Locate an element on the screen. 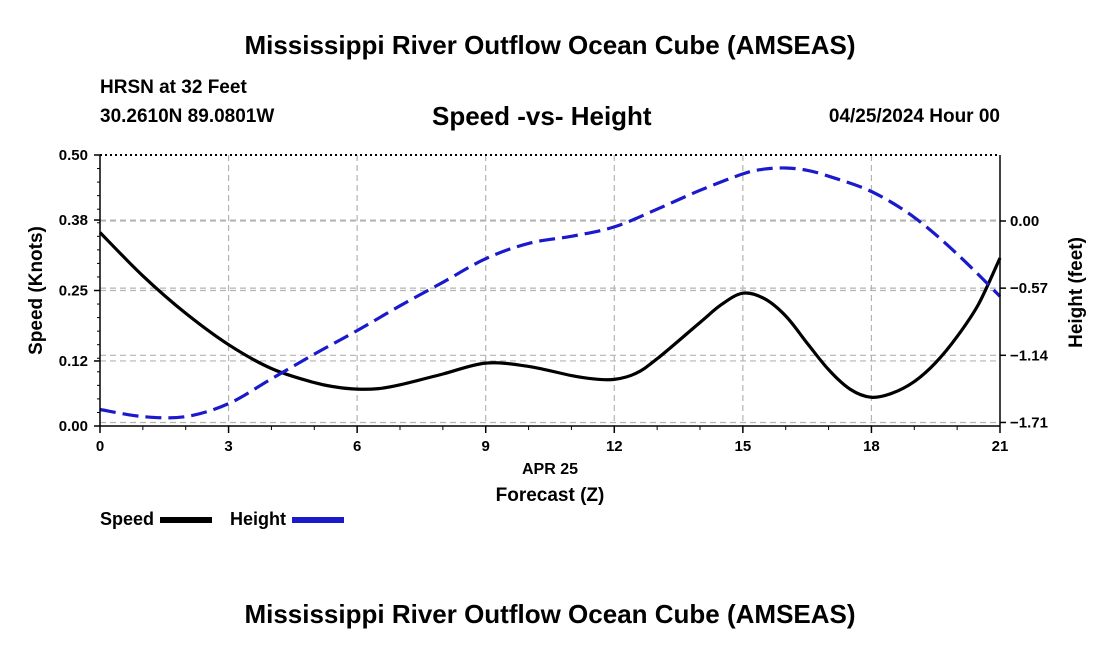  y-right-axis-title: Height (feet) is located at coordinates (1076, 292).